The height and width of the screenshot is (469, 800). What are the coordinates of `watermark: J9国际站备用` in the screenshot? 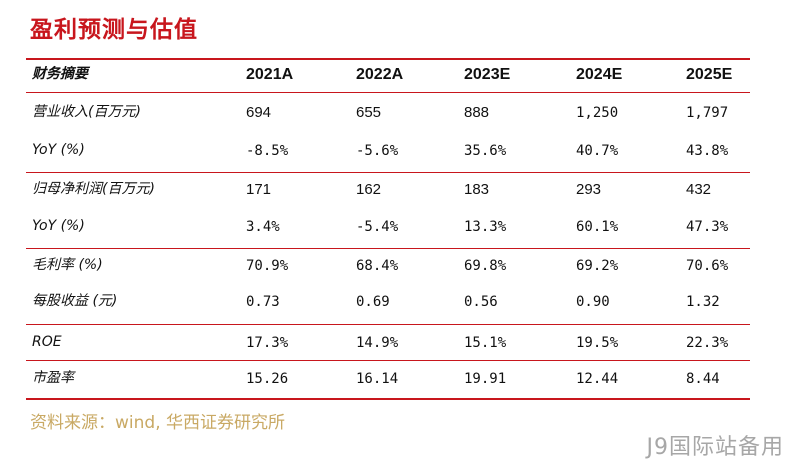 It's located at (715, 447).